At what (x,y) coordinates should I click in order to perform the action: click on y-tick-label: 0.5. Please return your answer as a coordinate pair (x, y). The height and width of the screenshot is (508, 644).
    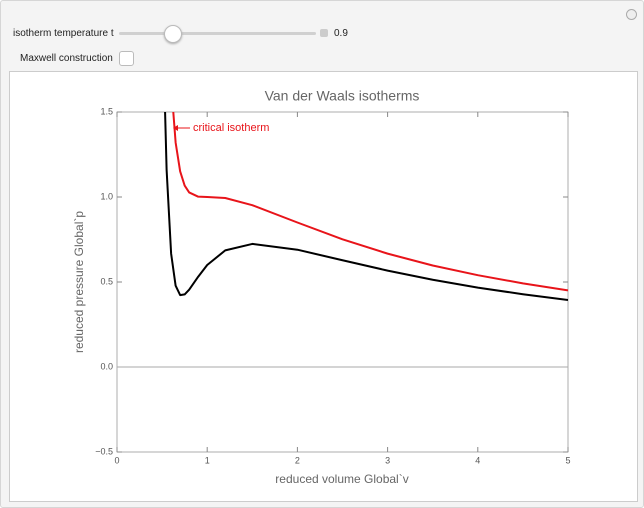
    Looking at the image, I should click on (106, 281).